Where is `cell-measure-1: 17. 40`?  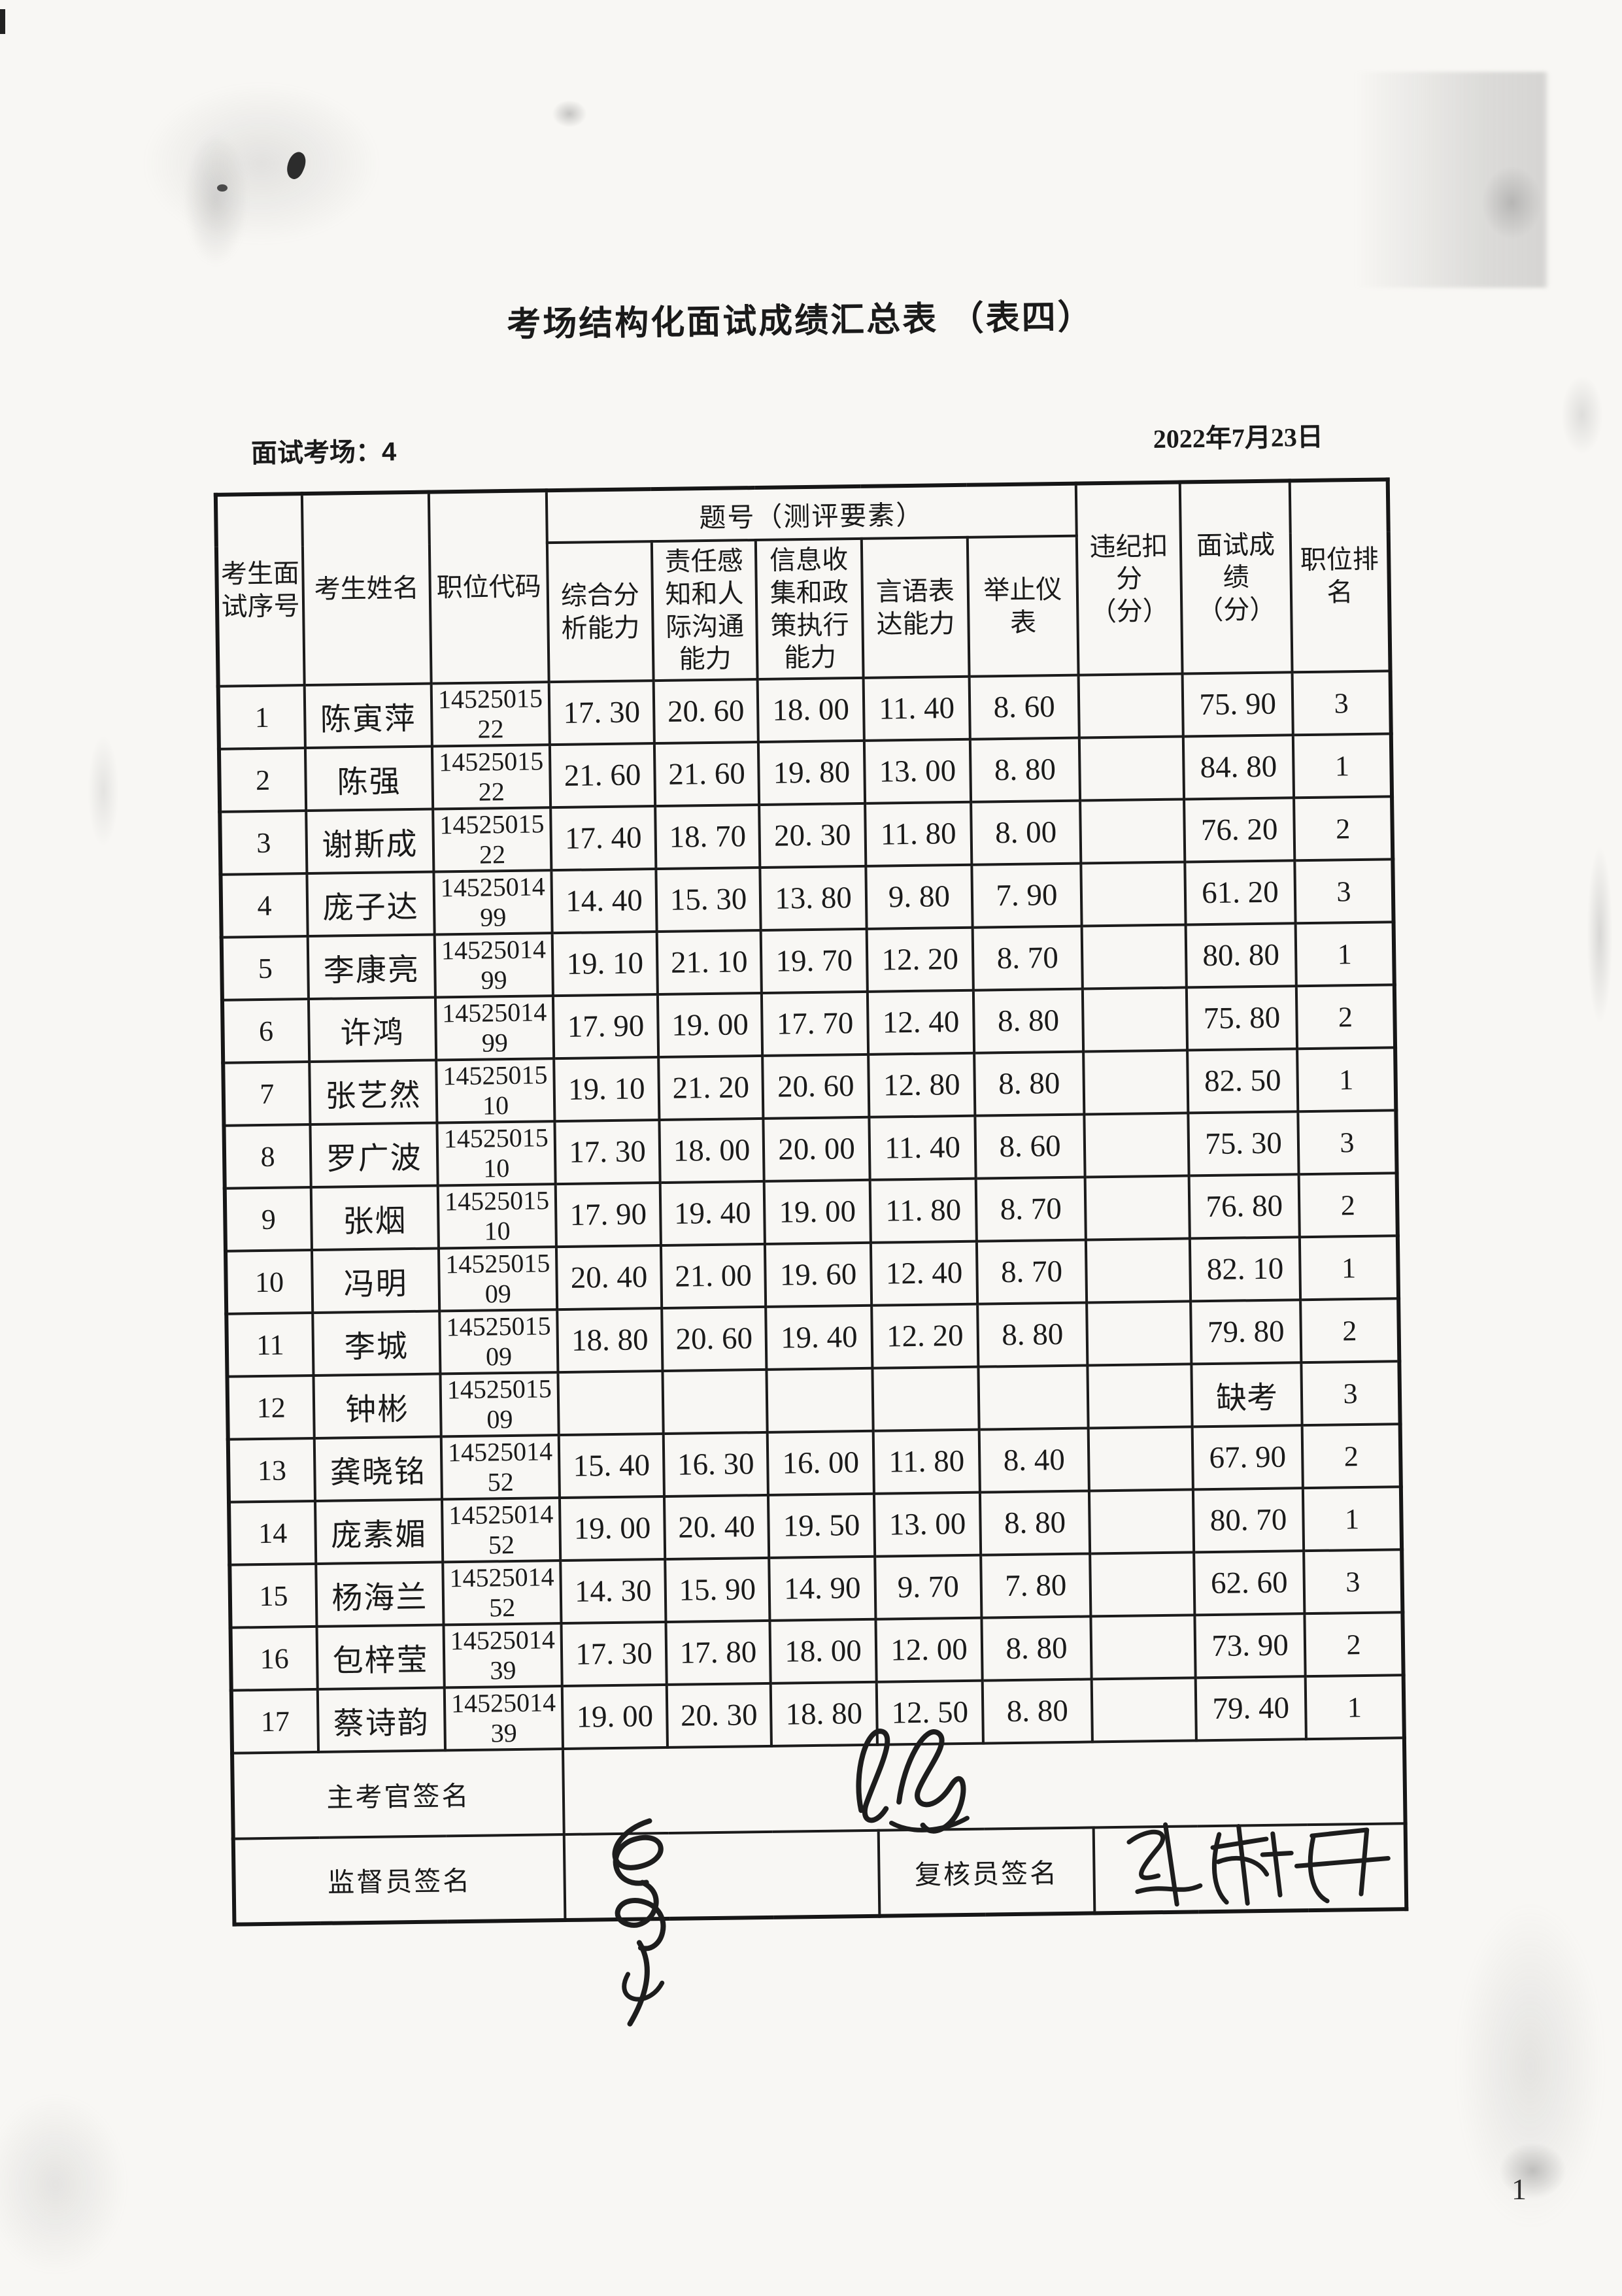 cell-measure-1: 17. 40 is located at coordinates (603, 839).